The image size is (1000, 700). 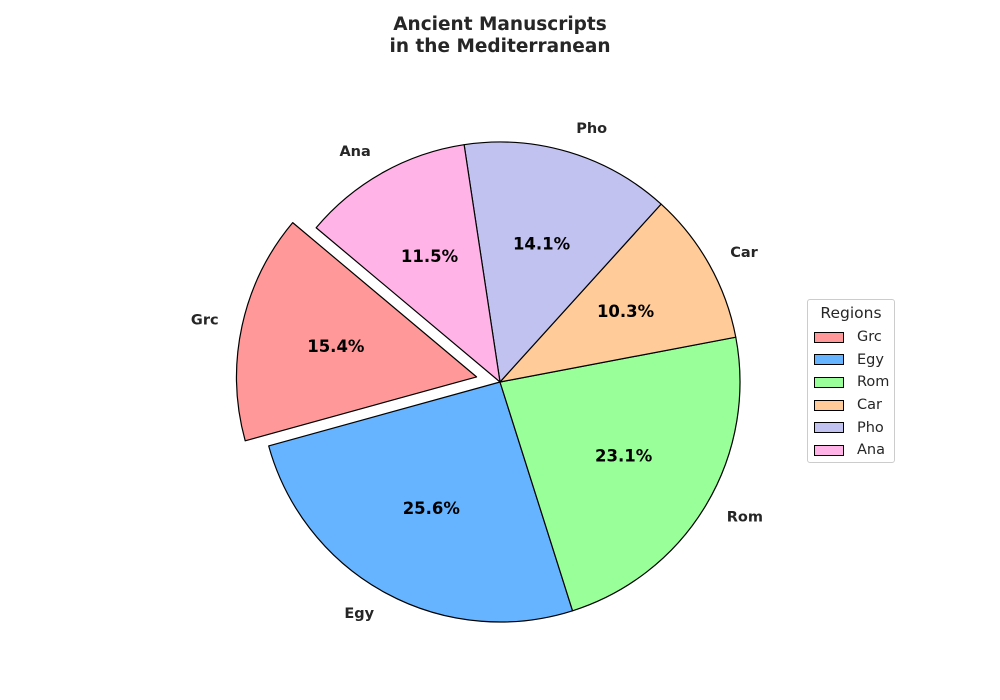 I want to click on legend-label: Egy, so click(x=870, y=359).